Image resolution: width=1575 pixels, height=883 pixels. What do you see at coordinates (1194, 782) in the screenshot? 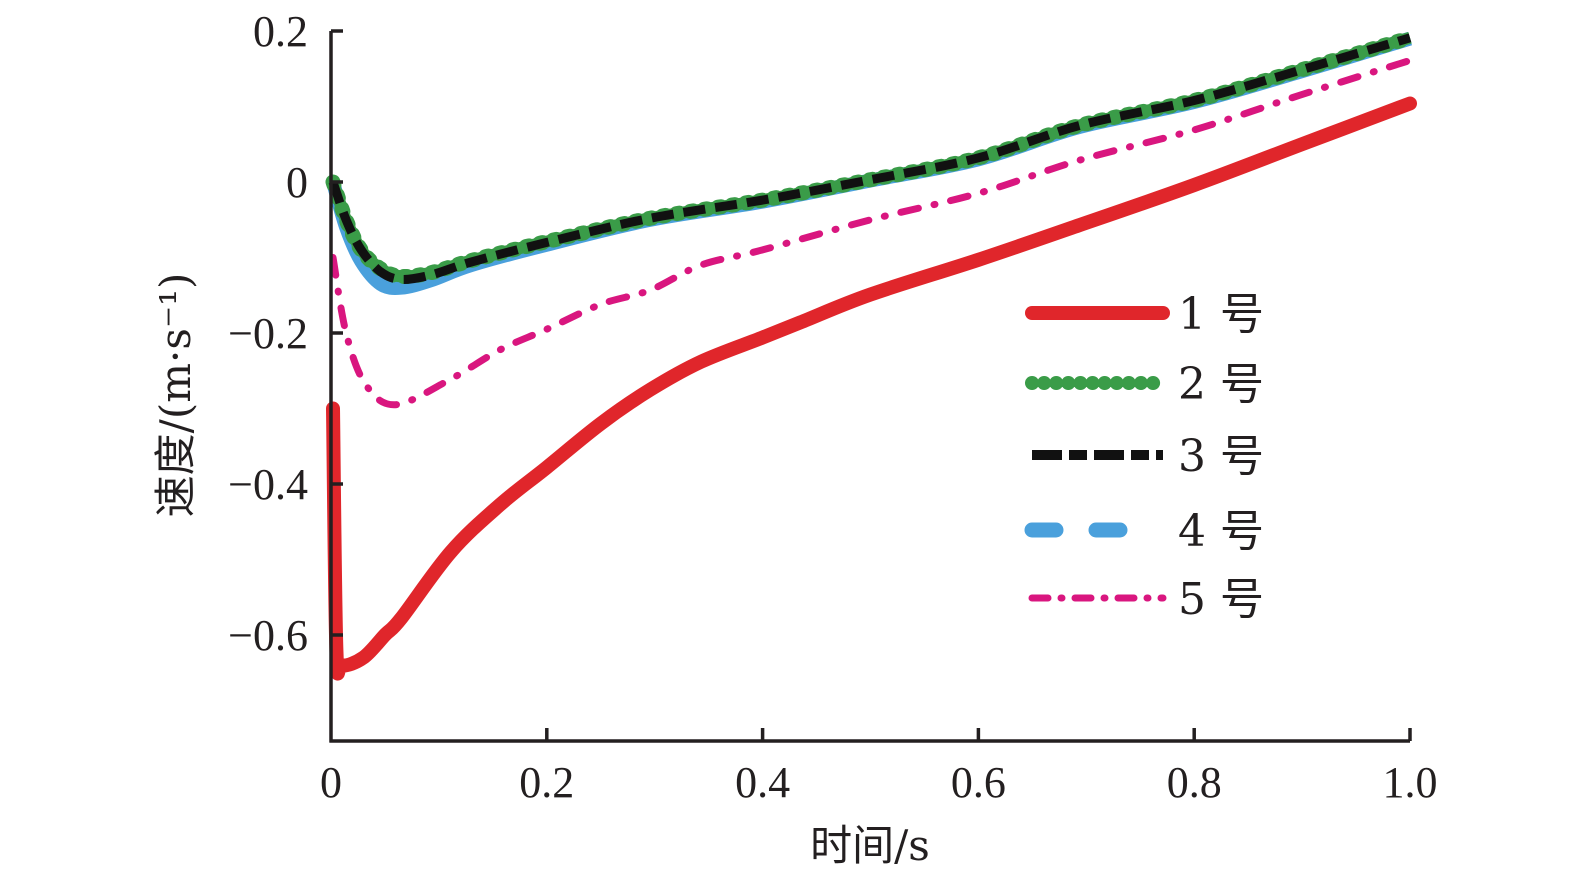
I see `x-tick-label: 0.8` at bounding box center [1194, 782].